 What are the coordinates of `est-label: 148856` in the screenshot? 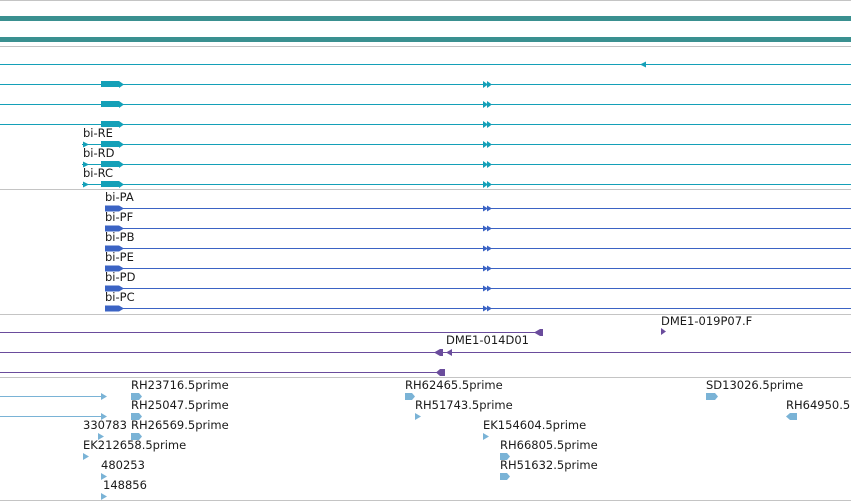 It's located at (125, 485).